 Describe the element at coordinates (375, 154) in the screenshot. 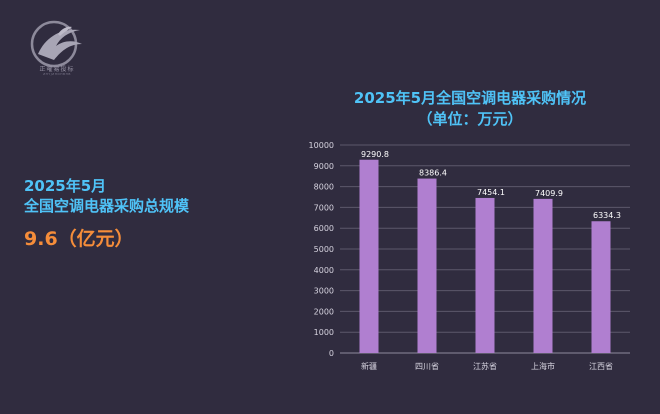

I see `bar-value-label: 9290.8` at that location.